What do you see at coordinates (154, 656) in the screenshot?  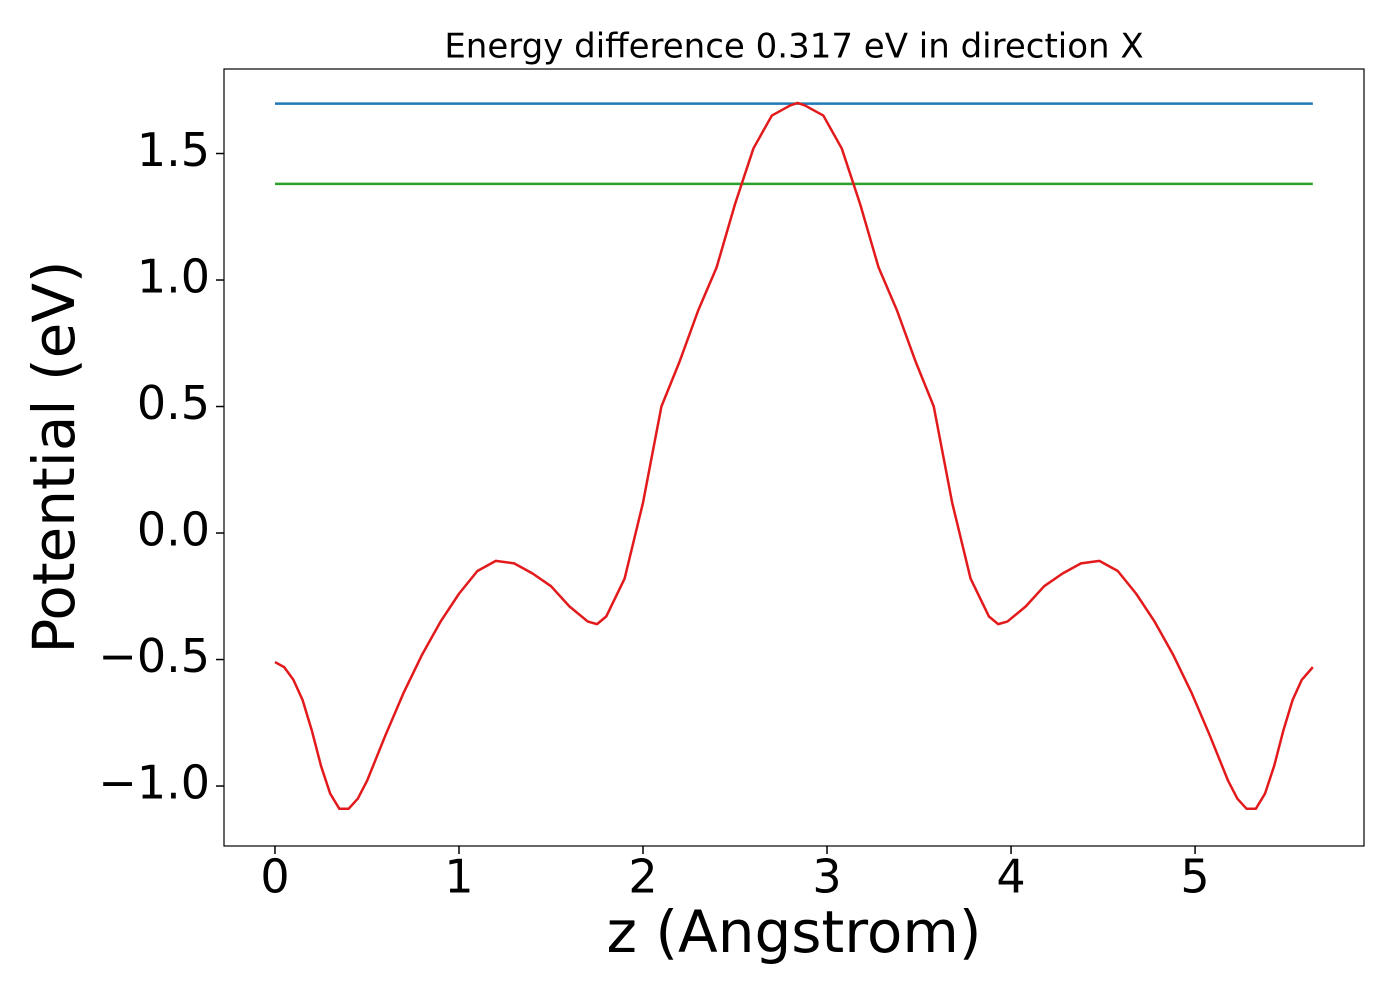 I see `y-tick-label: −0.5` at bounding box center [154, 656].